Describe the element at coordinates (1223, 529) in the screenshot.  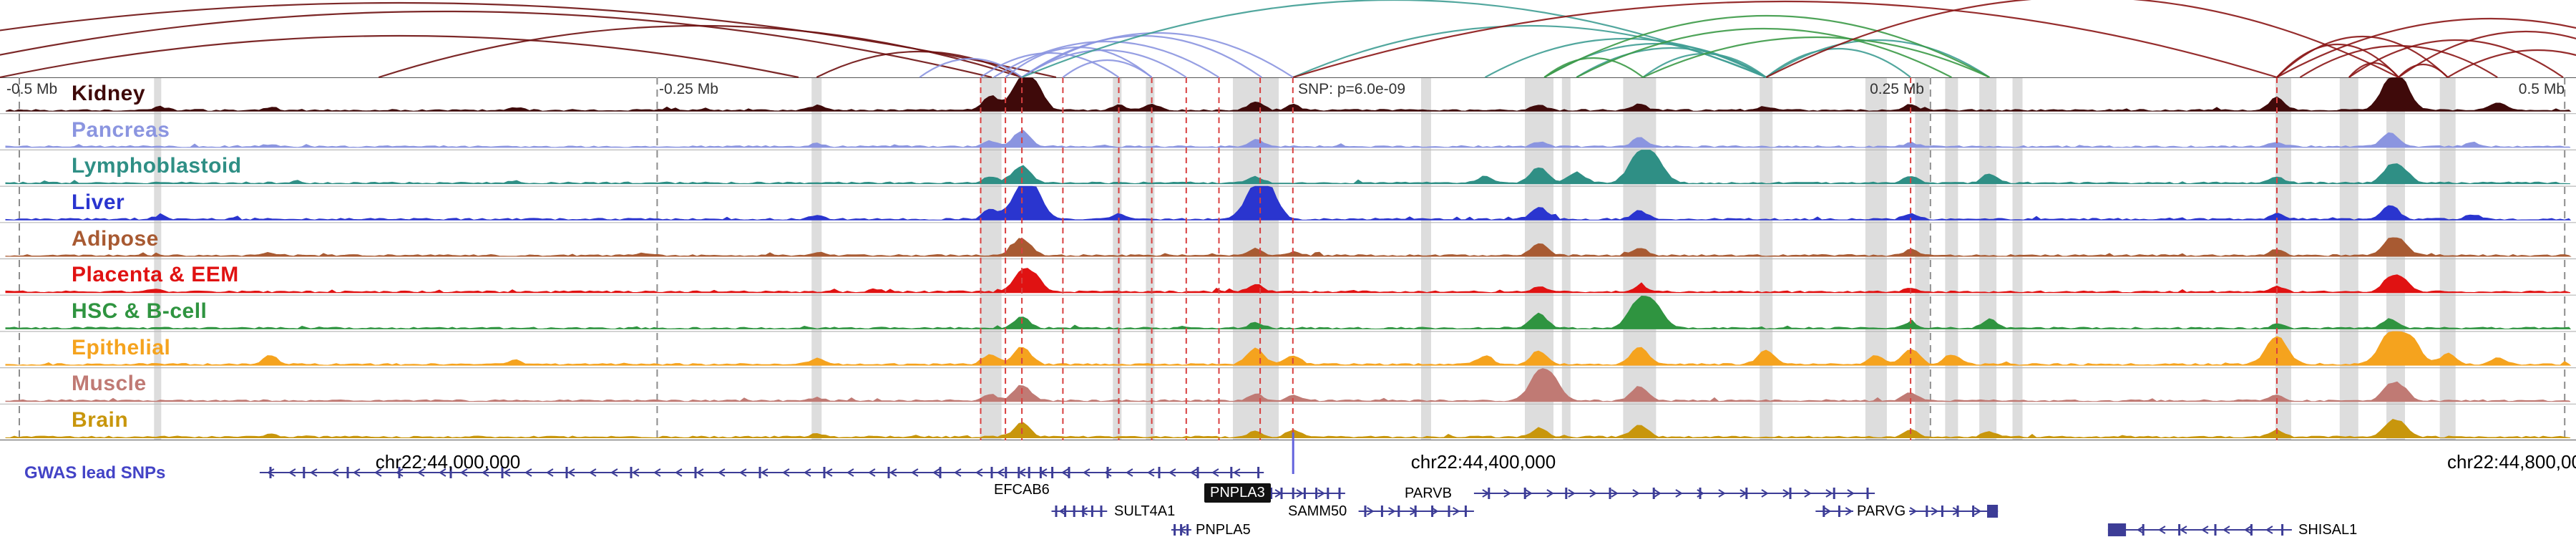
I see `gene-label-pnpla5: PNPLA5` at that location.